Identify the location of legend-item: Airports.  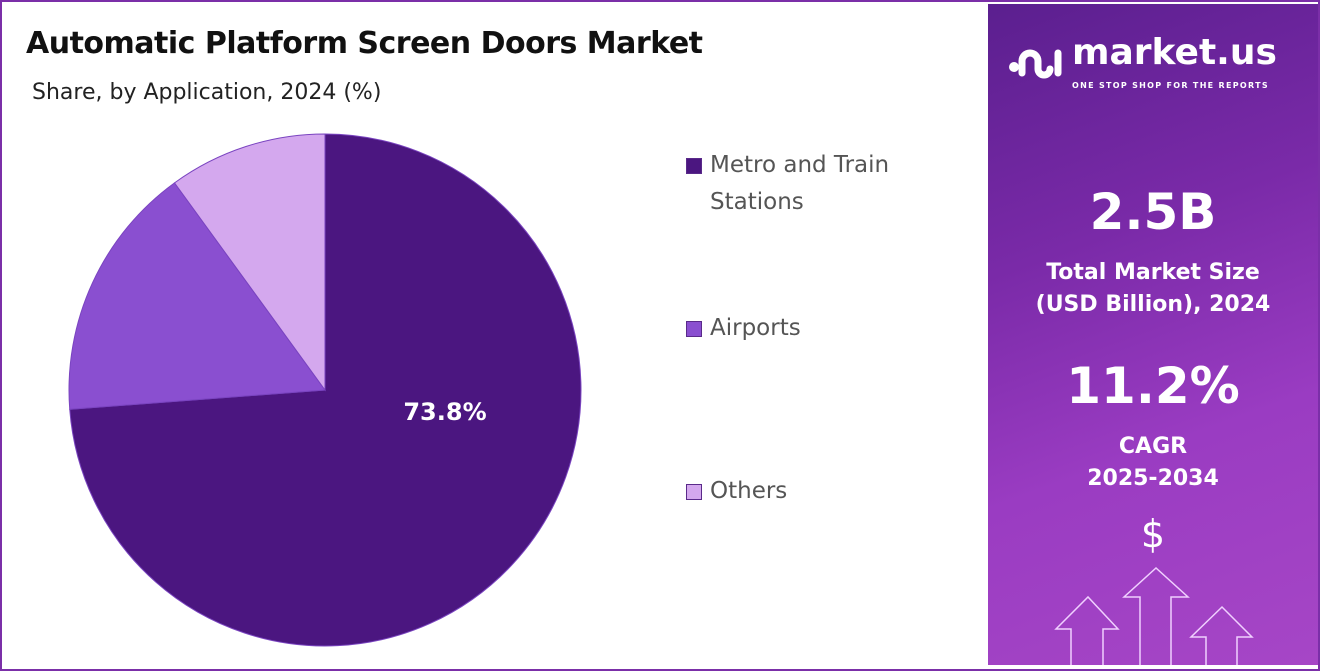
(818, 328).